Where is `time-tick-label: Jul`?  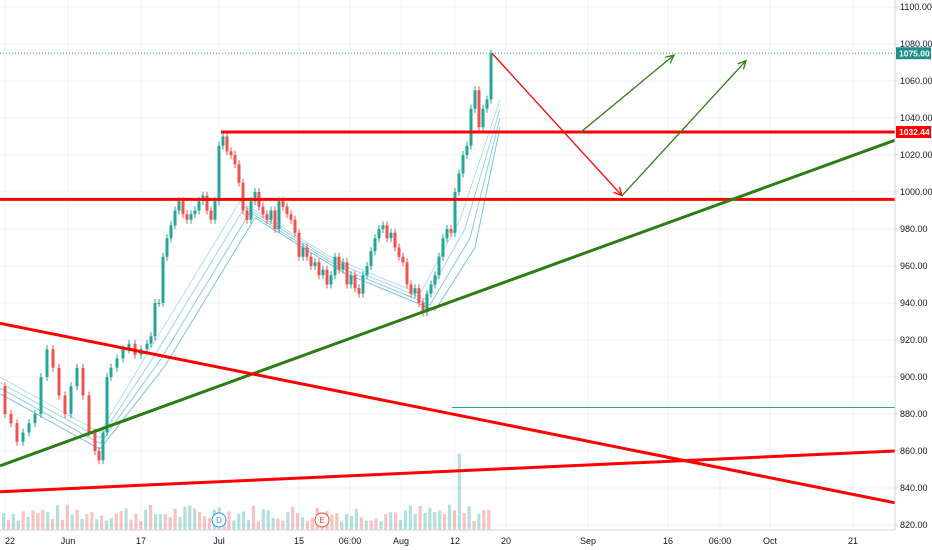 time-tick-label: Jul is located at coordinates (219, 541).